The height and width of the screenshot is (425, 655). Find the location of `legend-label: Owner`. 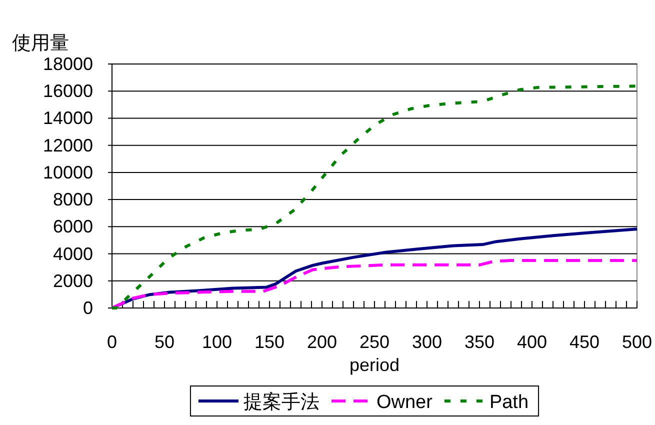

legend-label: Owner is located at coordinates (405, 402).